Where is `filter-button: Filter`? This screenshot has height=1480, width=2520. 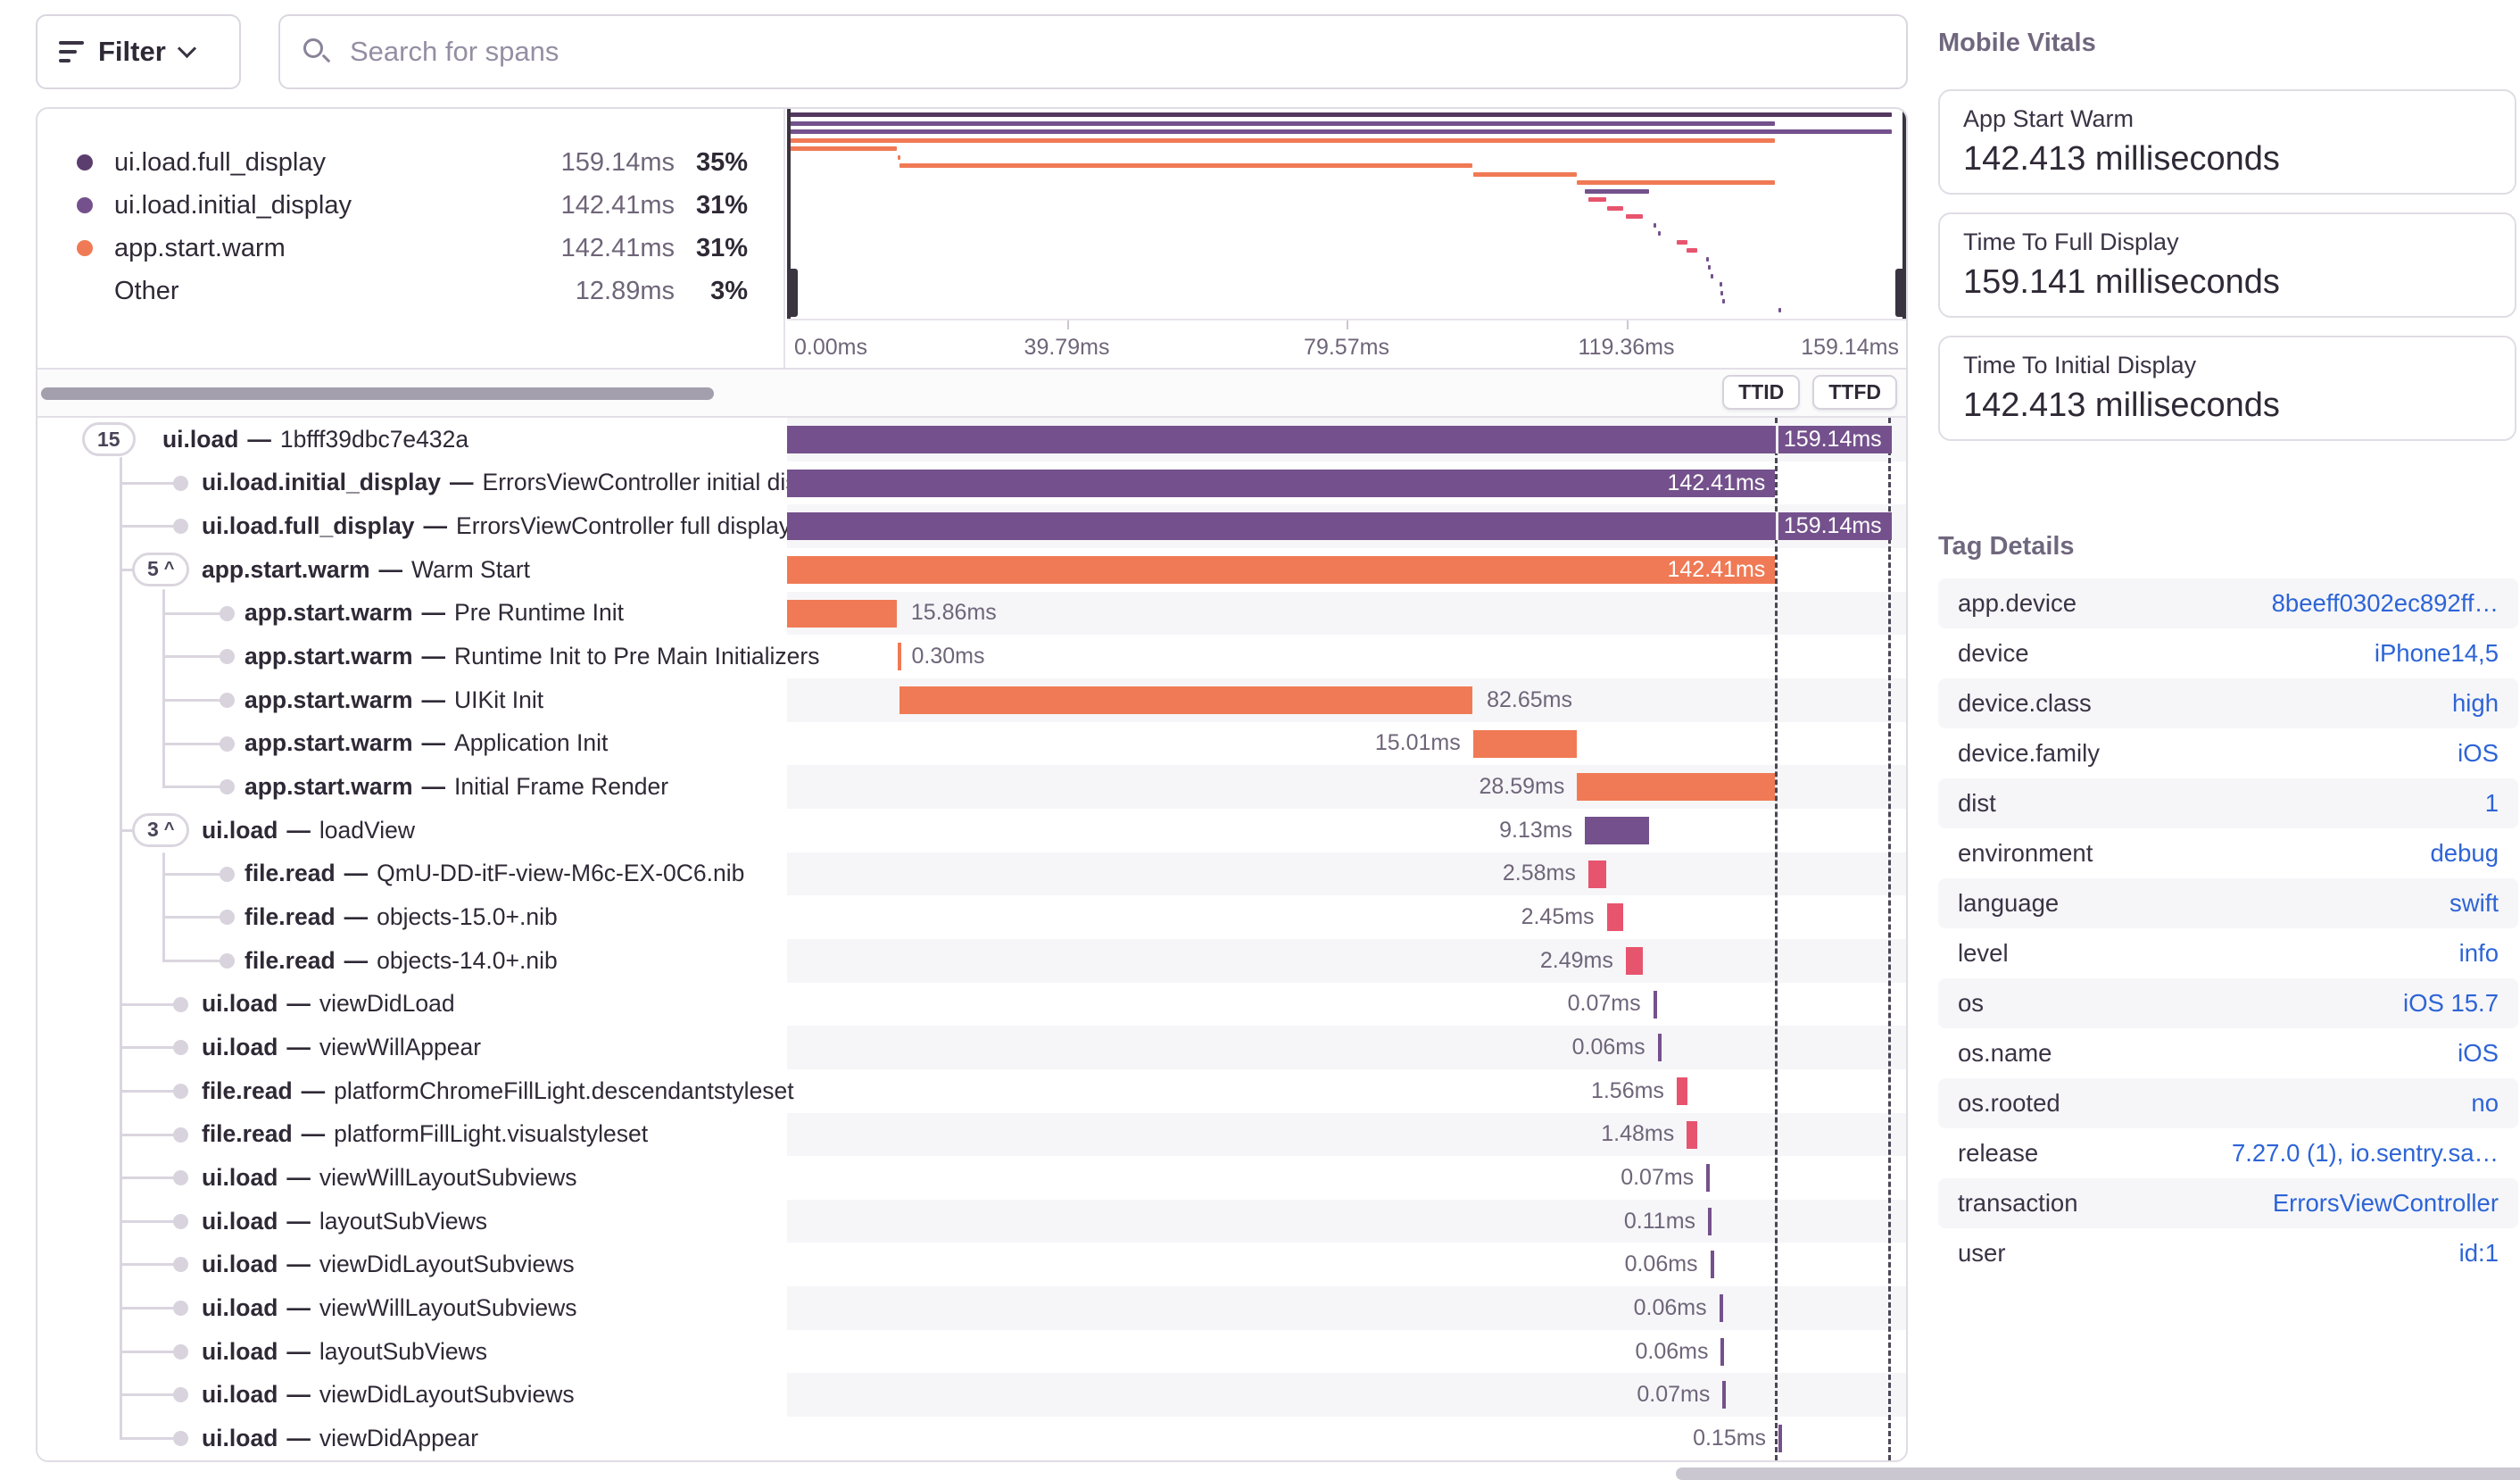
filter-button: Filter is located at coordinates (138, 51).